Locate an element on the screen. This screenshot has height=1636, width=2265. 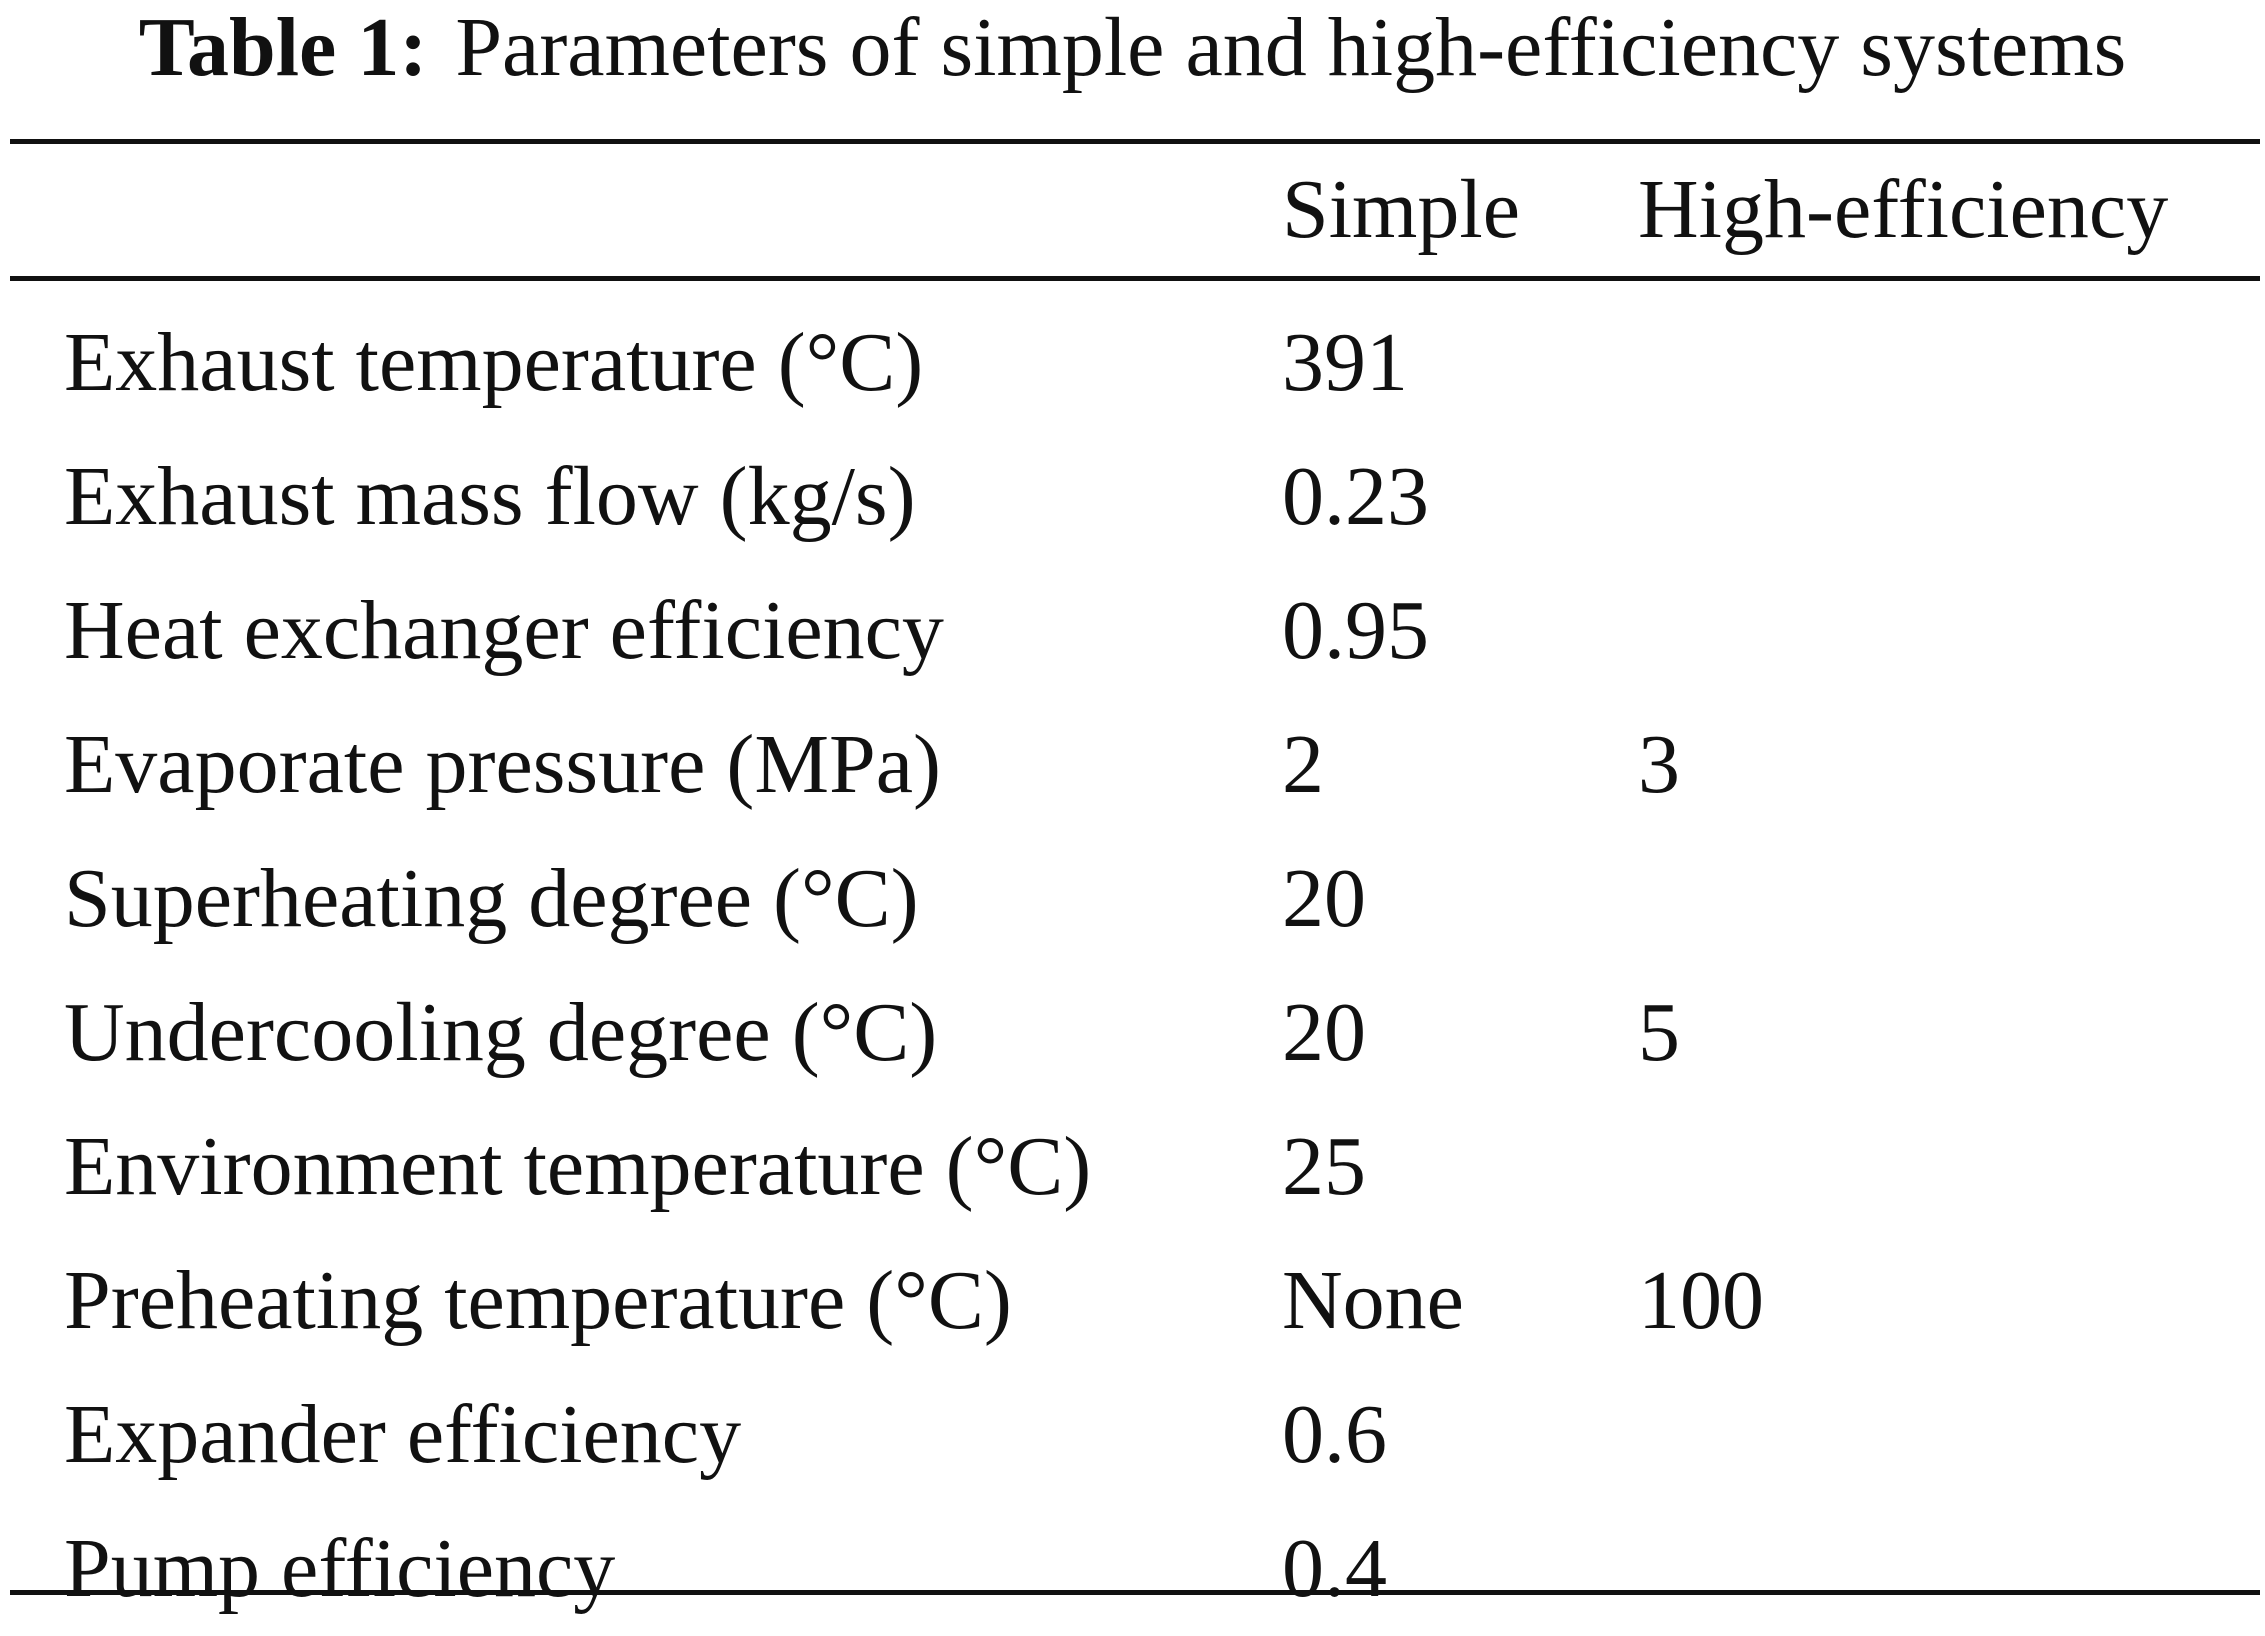
simple-value-cell: 391 is located at coordinates (1345, 362).